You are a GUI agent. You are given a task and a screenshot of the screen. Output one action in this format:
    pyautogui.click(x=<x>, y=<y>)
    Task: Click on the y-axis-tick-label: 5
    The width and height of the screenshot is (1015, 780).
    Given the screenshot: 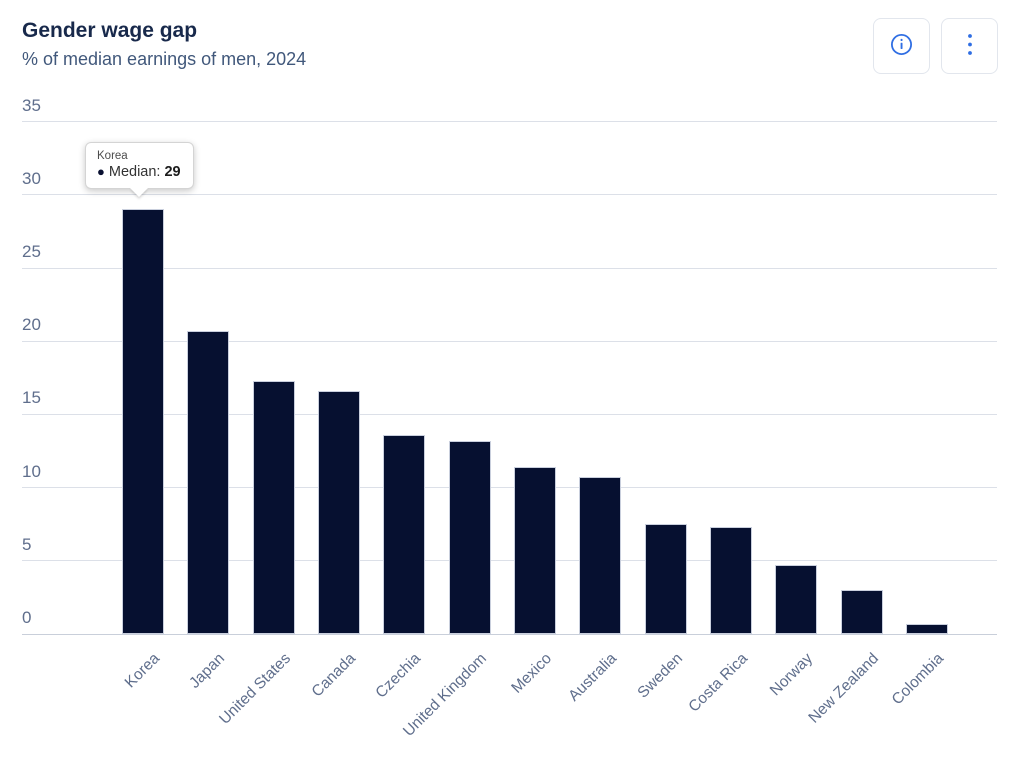 What is the action you would take?
    pyautogui.click(x=27, y=544)
    